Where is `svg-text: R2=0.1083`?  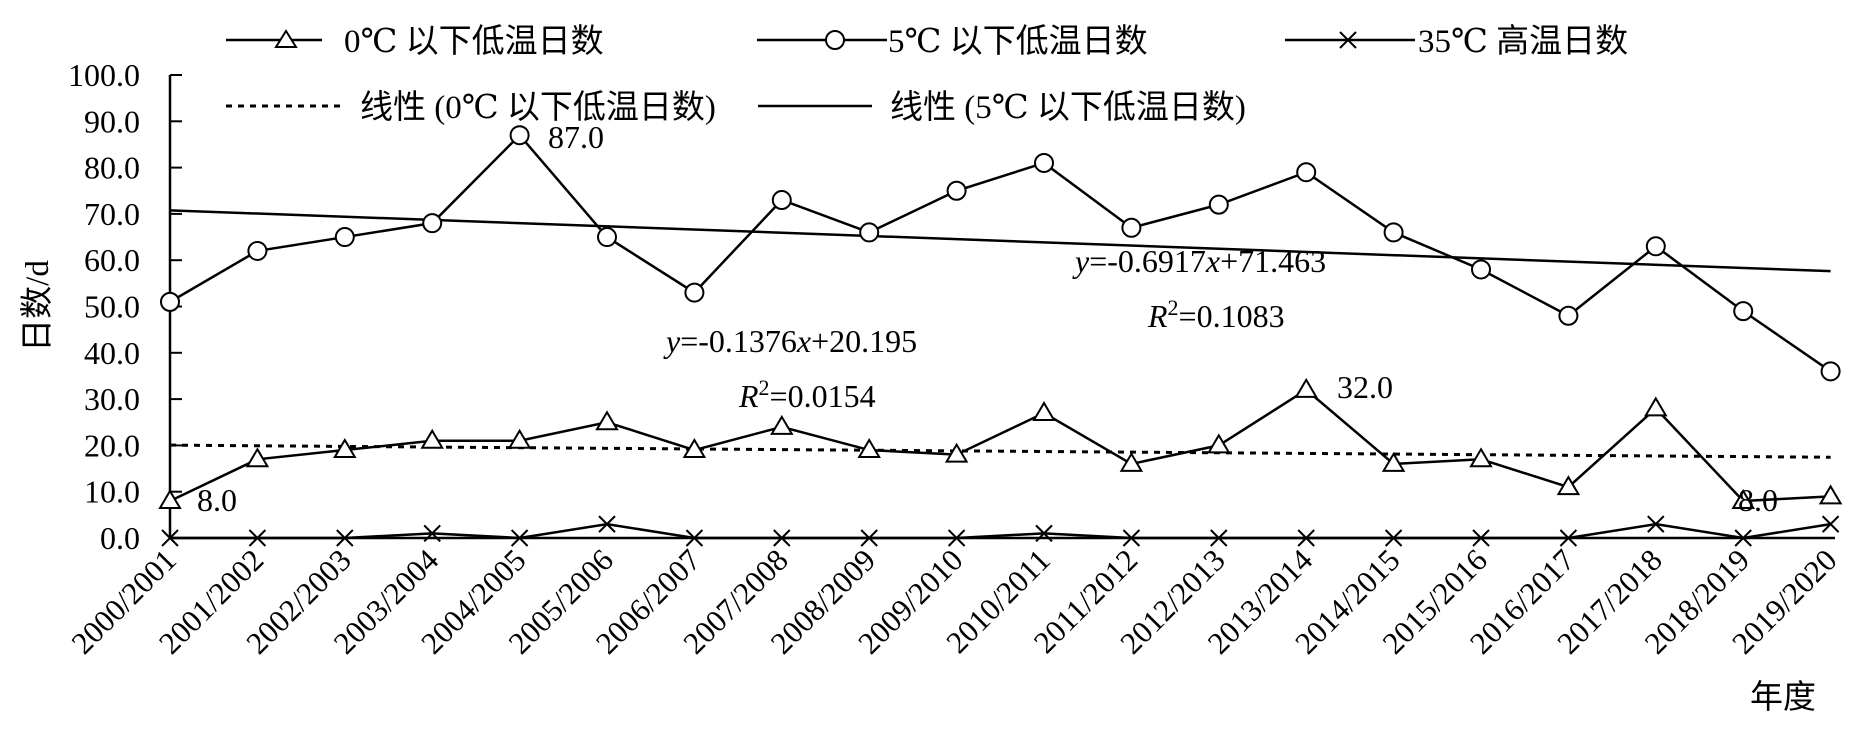 svg-text: R2=0.1083 is located at coordinates (1216, 314).